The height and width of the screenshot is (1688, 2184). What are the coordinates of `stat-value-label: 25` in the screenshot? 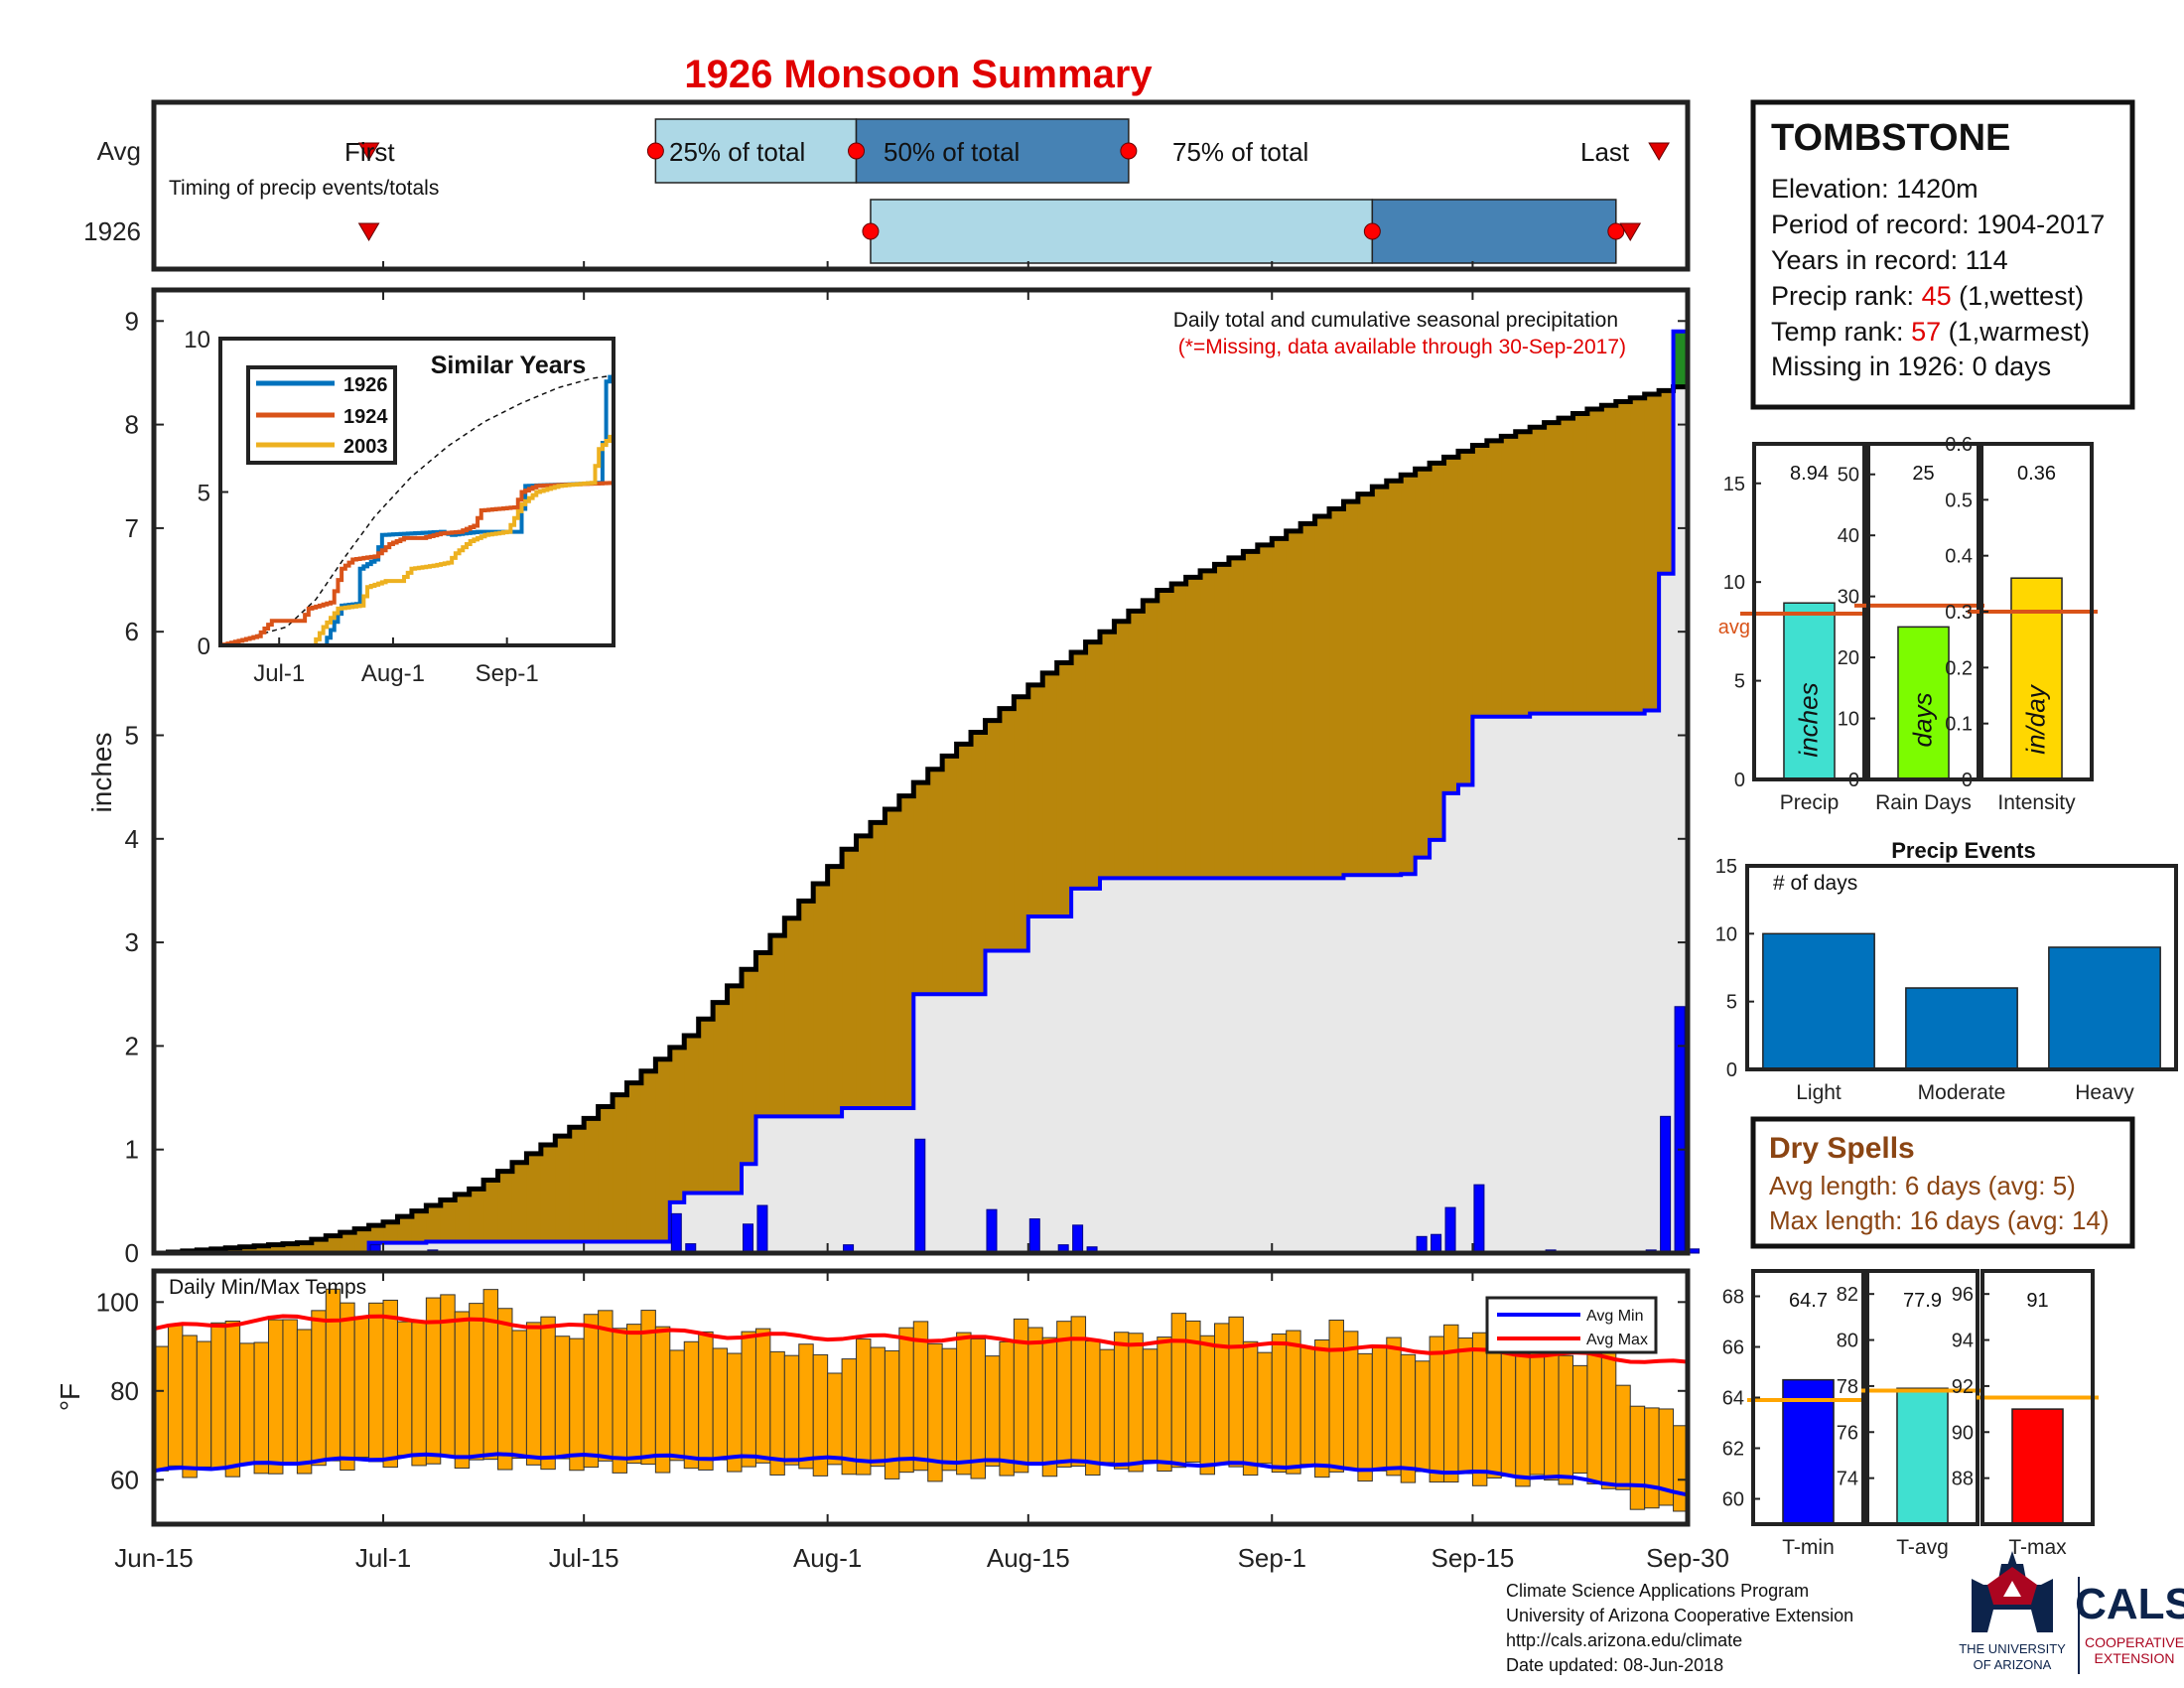 It's located at (1923, 474).